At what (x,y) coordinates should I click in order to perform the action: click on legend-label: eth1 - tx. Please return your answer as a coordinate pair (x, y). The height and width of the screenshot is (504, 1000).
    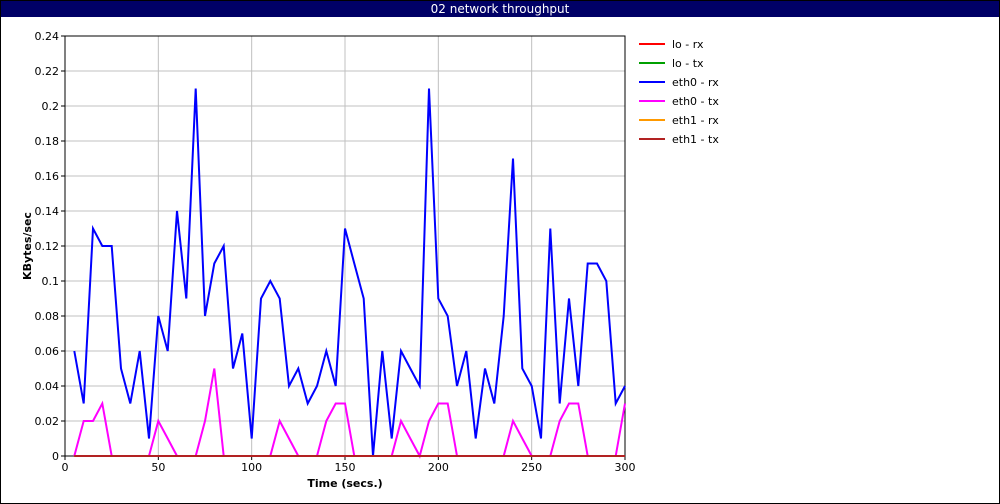
    Looking at the image, I should click on (695, 139).